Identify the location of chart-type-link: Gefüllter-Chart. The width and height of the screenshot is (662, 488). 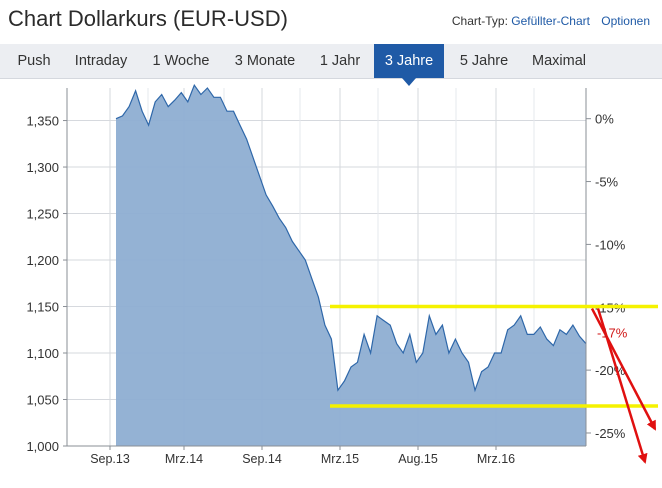
(550, 21).